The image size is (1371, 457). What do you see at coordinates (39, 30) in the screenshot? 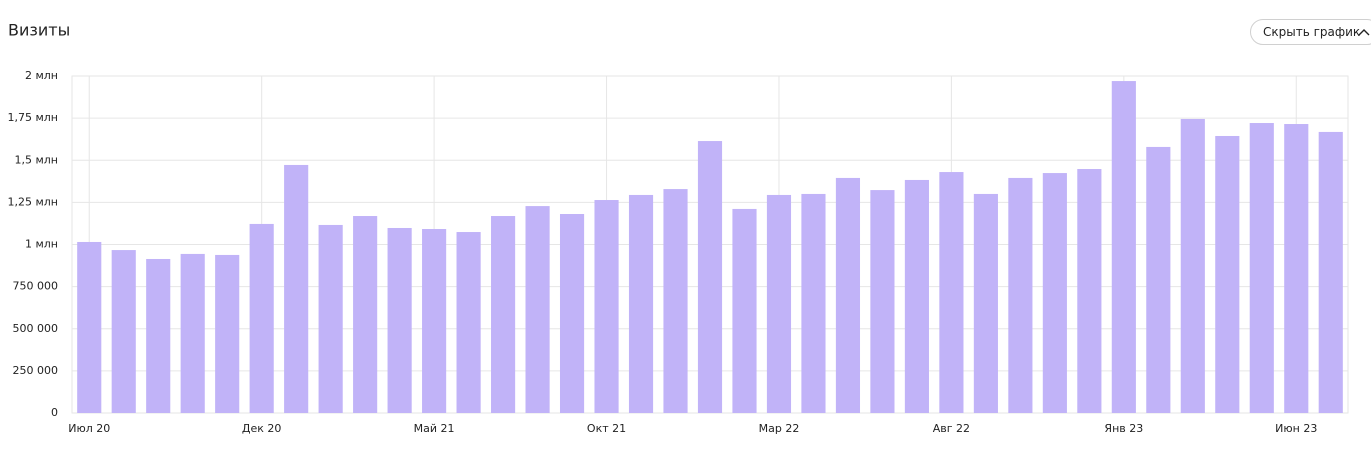
I see `chart-title: Визиты` at bounding box center [39, 30].